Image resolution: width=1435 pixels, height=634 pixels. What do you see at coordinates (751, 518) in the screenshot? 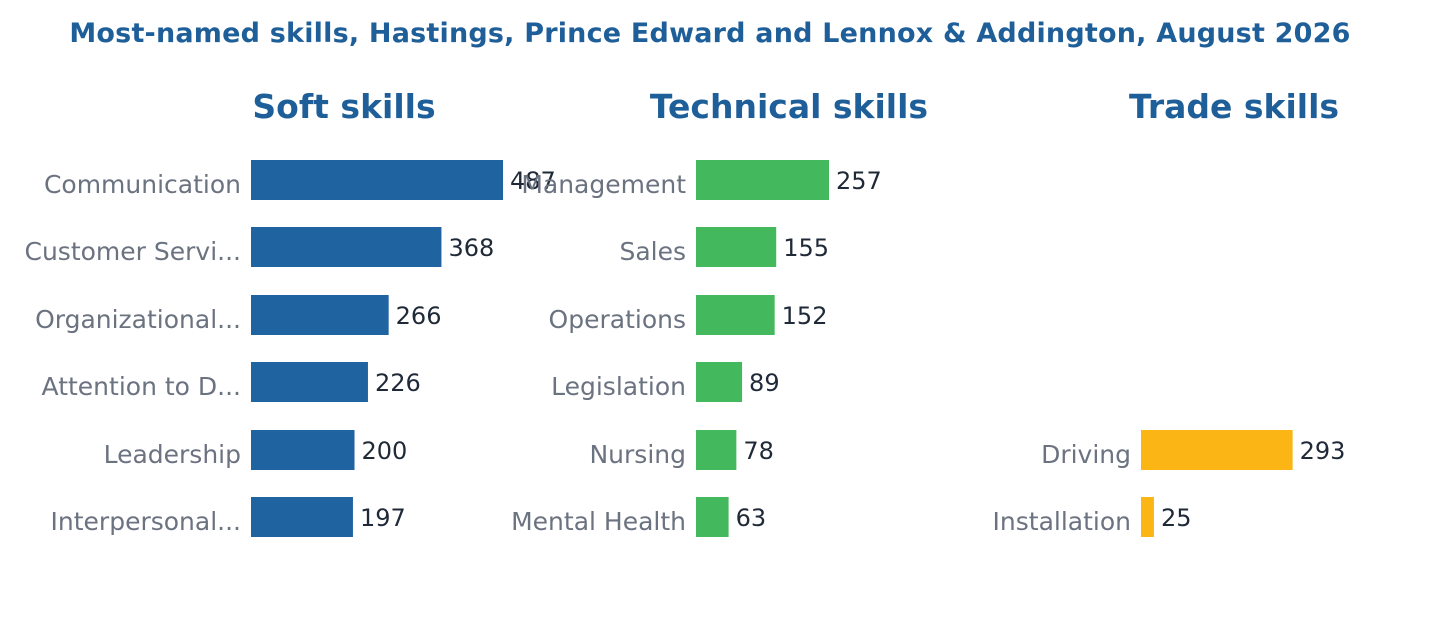
I see `value-label: 63` at bounding box center [751, 518].